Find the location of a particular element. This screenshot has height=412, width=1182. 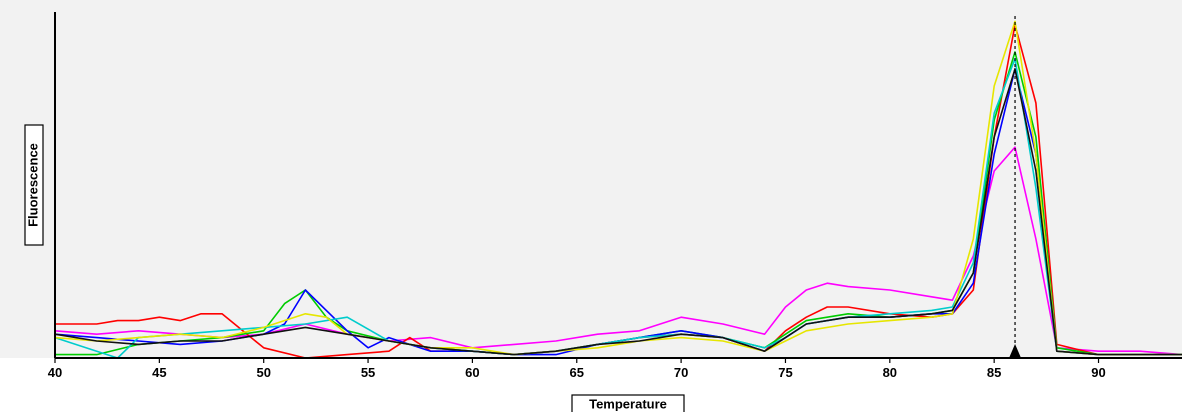

x-tick-layer: 40 45 50 55 60 65 70 75 80 85 90 is located at coordinates (577, 369).